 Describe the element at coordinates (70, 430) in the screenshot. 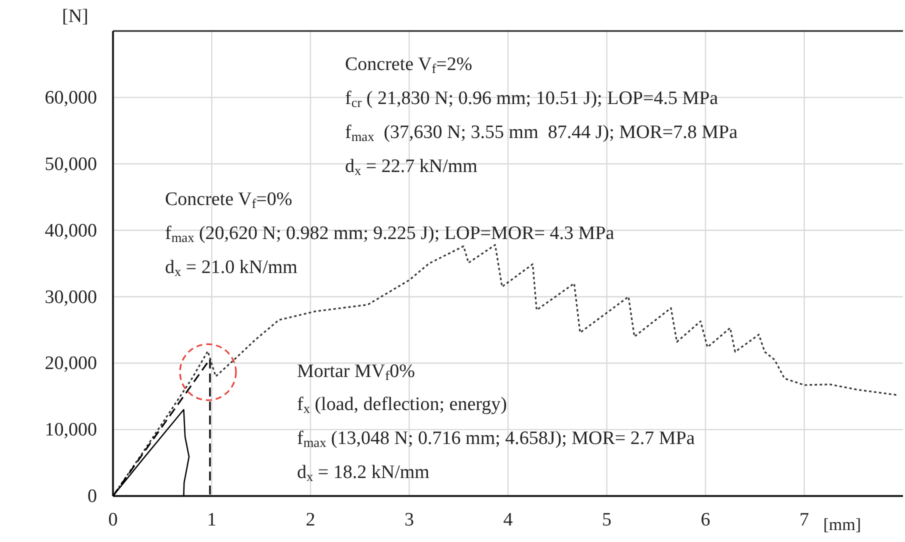

I see `y-tick-label: 10,000` at that location.